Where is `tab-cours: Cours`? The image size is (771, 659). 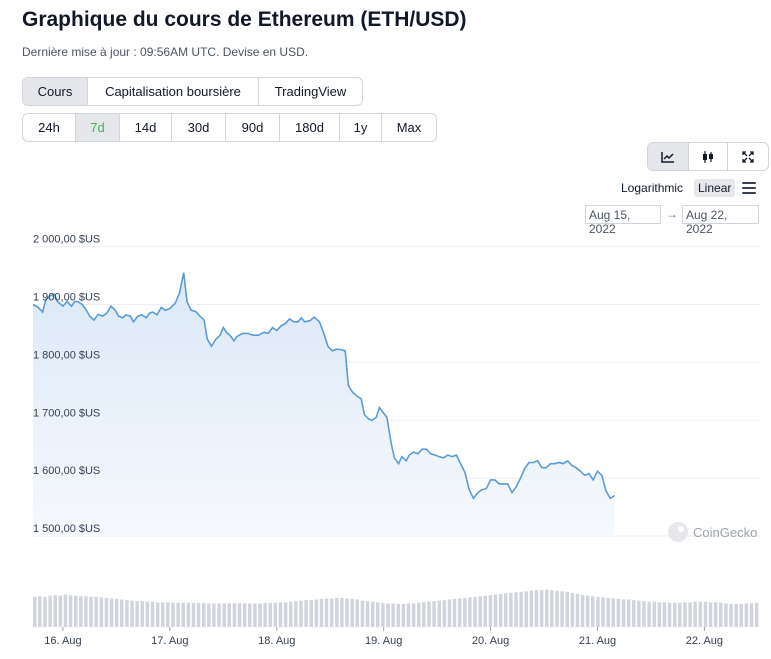
tab-cours: Cours is located at coordinates (55, 91).